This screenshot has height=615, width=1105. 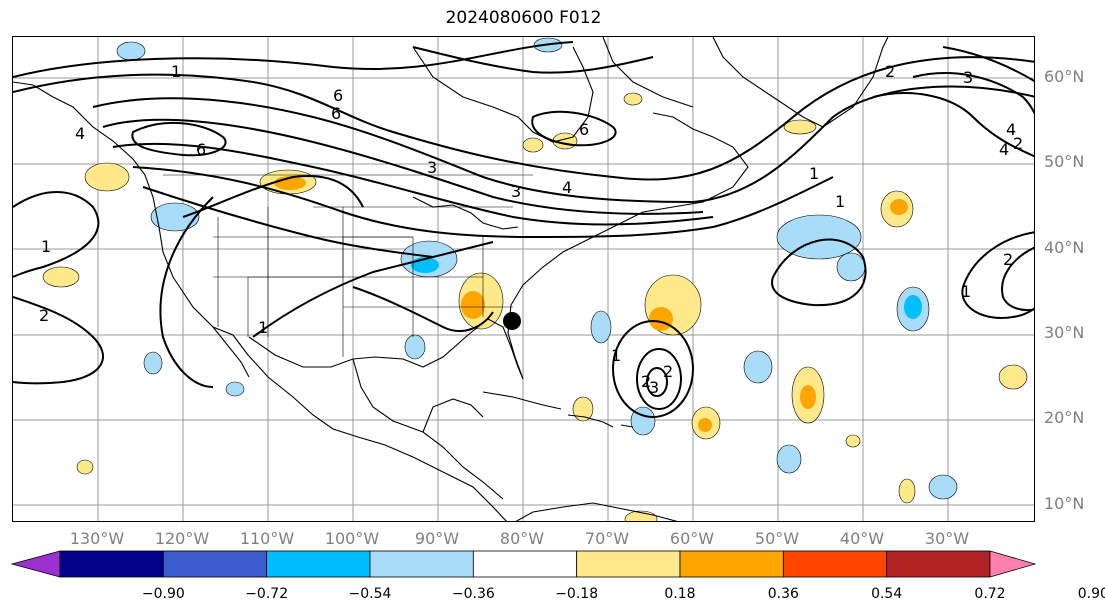 I want to click on lon-label-90w: 90°W, so click(x=437, y=538).